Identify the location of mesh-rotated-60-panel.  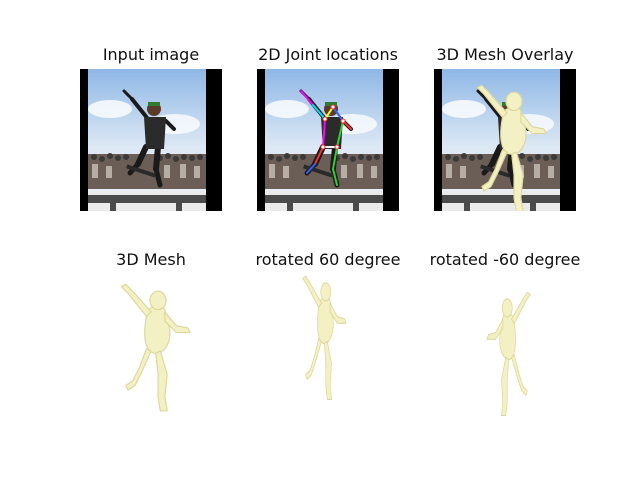
(328, 345).